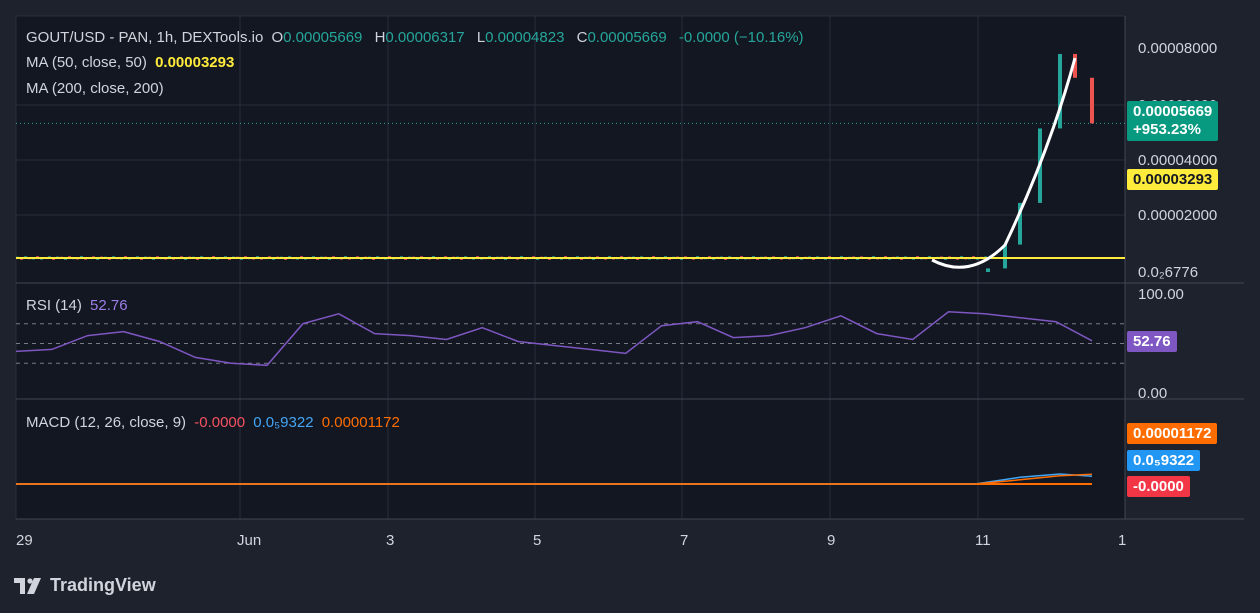  I want to click on rsi-legend: RSI (14) 52.76, so click(79, 305).